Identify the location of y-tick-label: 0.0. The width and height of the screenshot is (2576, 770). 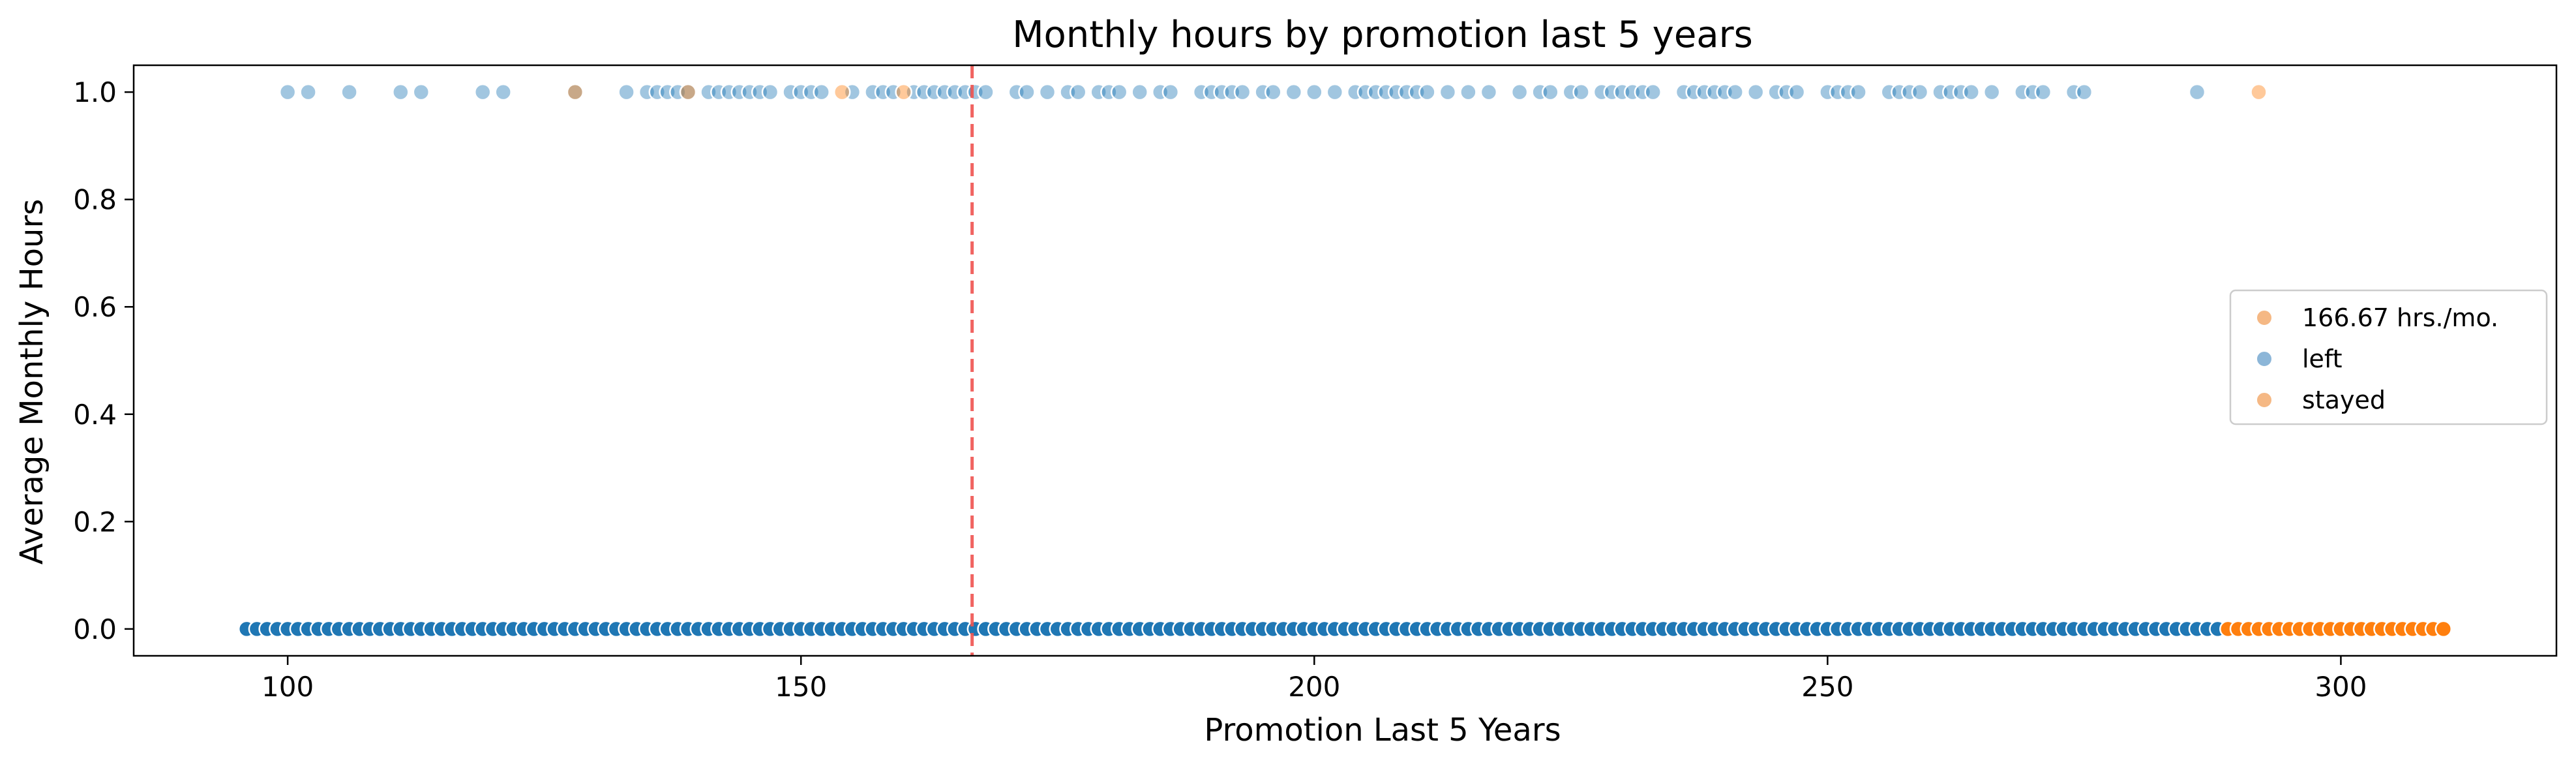
(95, 629).